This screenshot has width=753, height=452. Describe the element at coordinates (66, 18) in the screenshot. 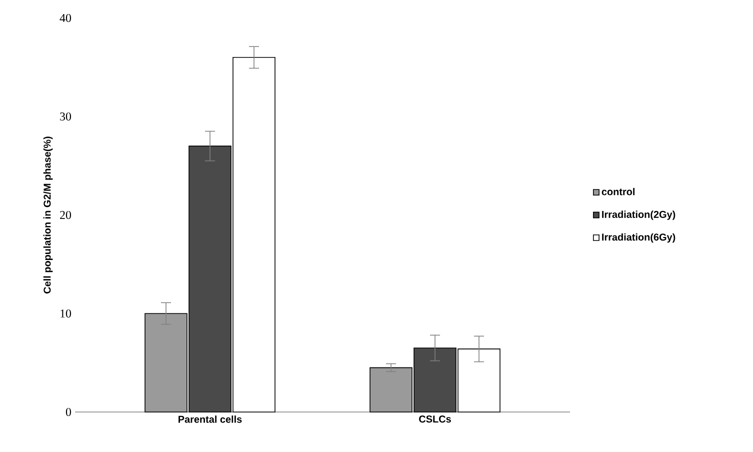

I see `y-tick-label: 40` at that location.